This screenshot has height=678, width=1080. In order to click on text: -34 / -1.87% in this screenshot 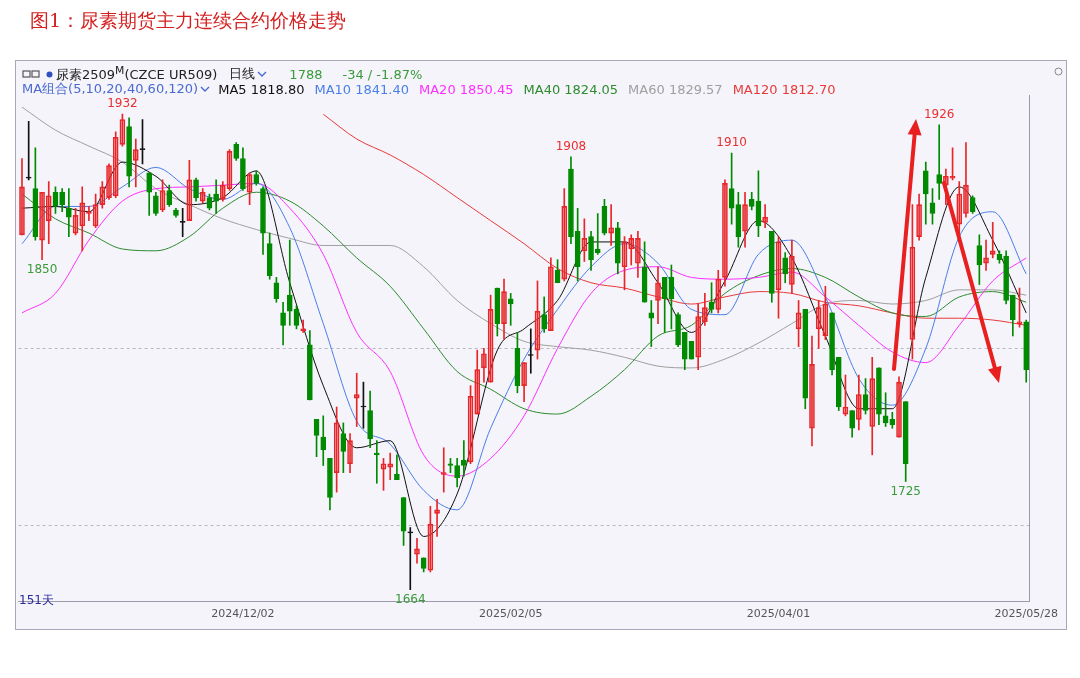, I will do `click(382, 74)`.